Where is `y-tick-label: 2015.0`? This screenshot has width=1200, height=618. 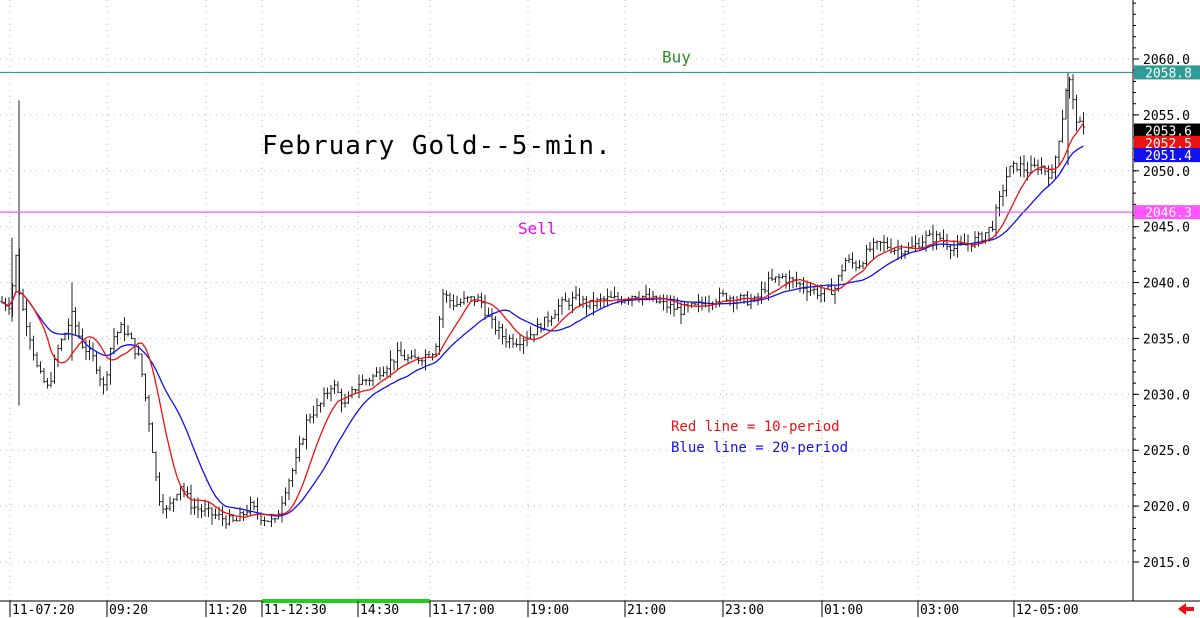
y-tick-label: 2015.0 is located at coordinates (1166, 563).